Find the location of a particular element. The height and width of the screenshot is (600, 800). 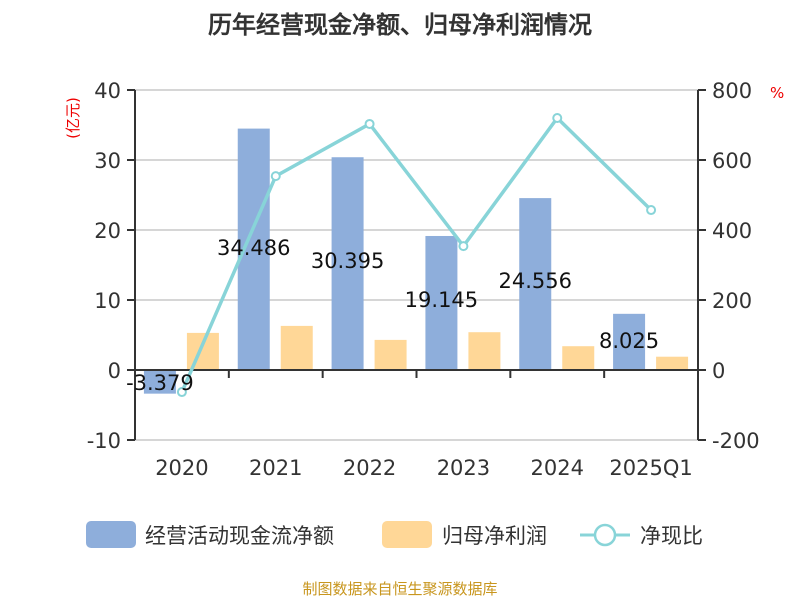

data-label: 30.395 is located at coordinates (347, 261).